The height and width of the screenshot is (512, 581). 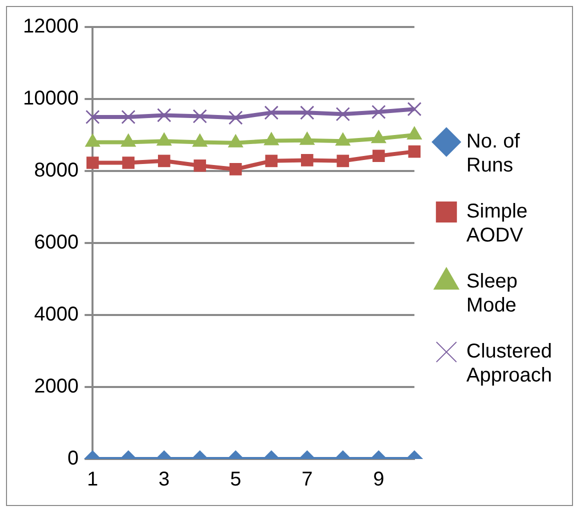 I want to click on y-tick-label: 10000, so click(x=50, y=99).